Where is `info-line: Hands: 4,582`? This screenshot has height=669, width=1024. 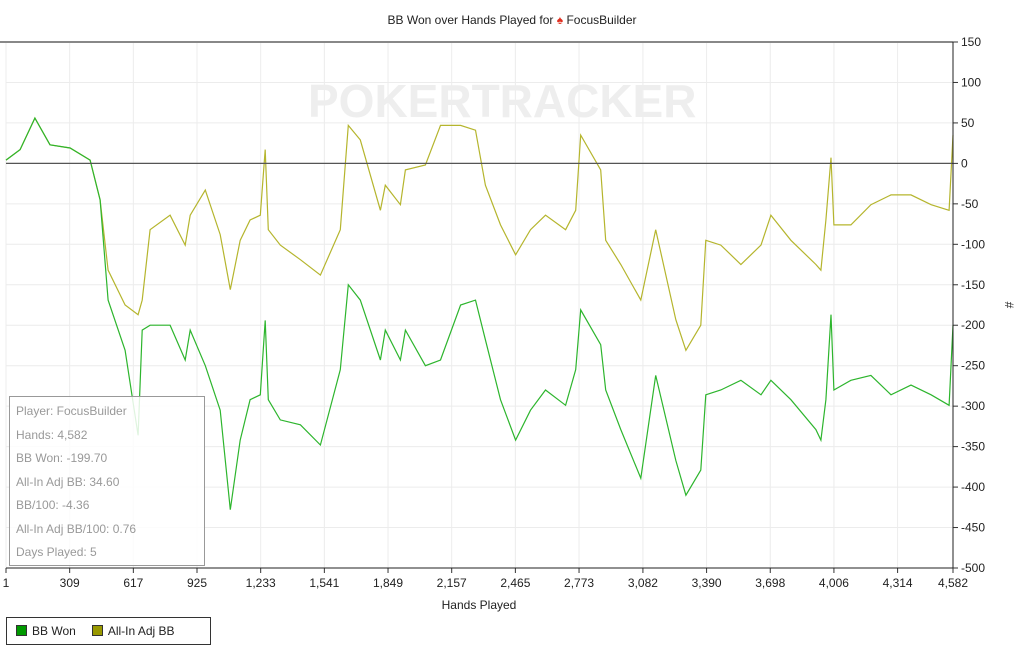 info-line: Hands: 4,582 is located at coordinates (52, 434).